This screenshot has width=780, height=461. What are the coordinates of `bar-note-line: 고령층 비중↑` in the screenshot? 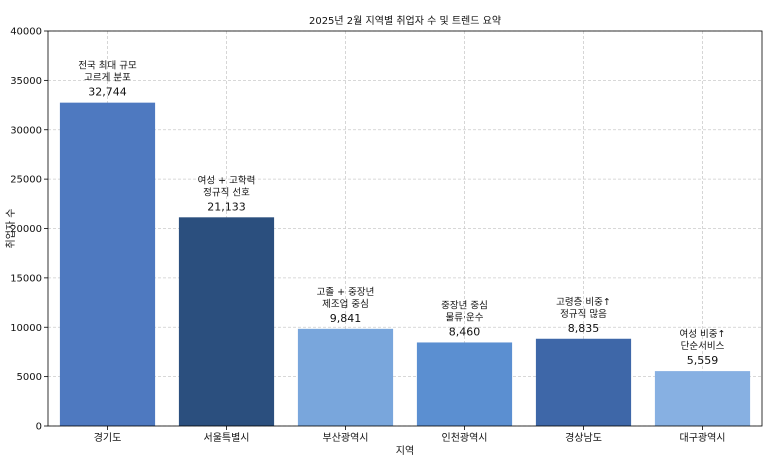 It's located at (583, 302).